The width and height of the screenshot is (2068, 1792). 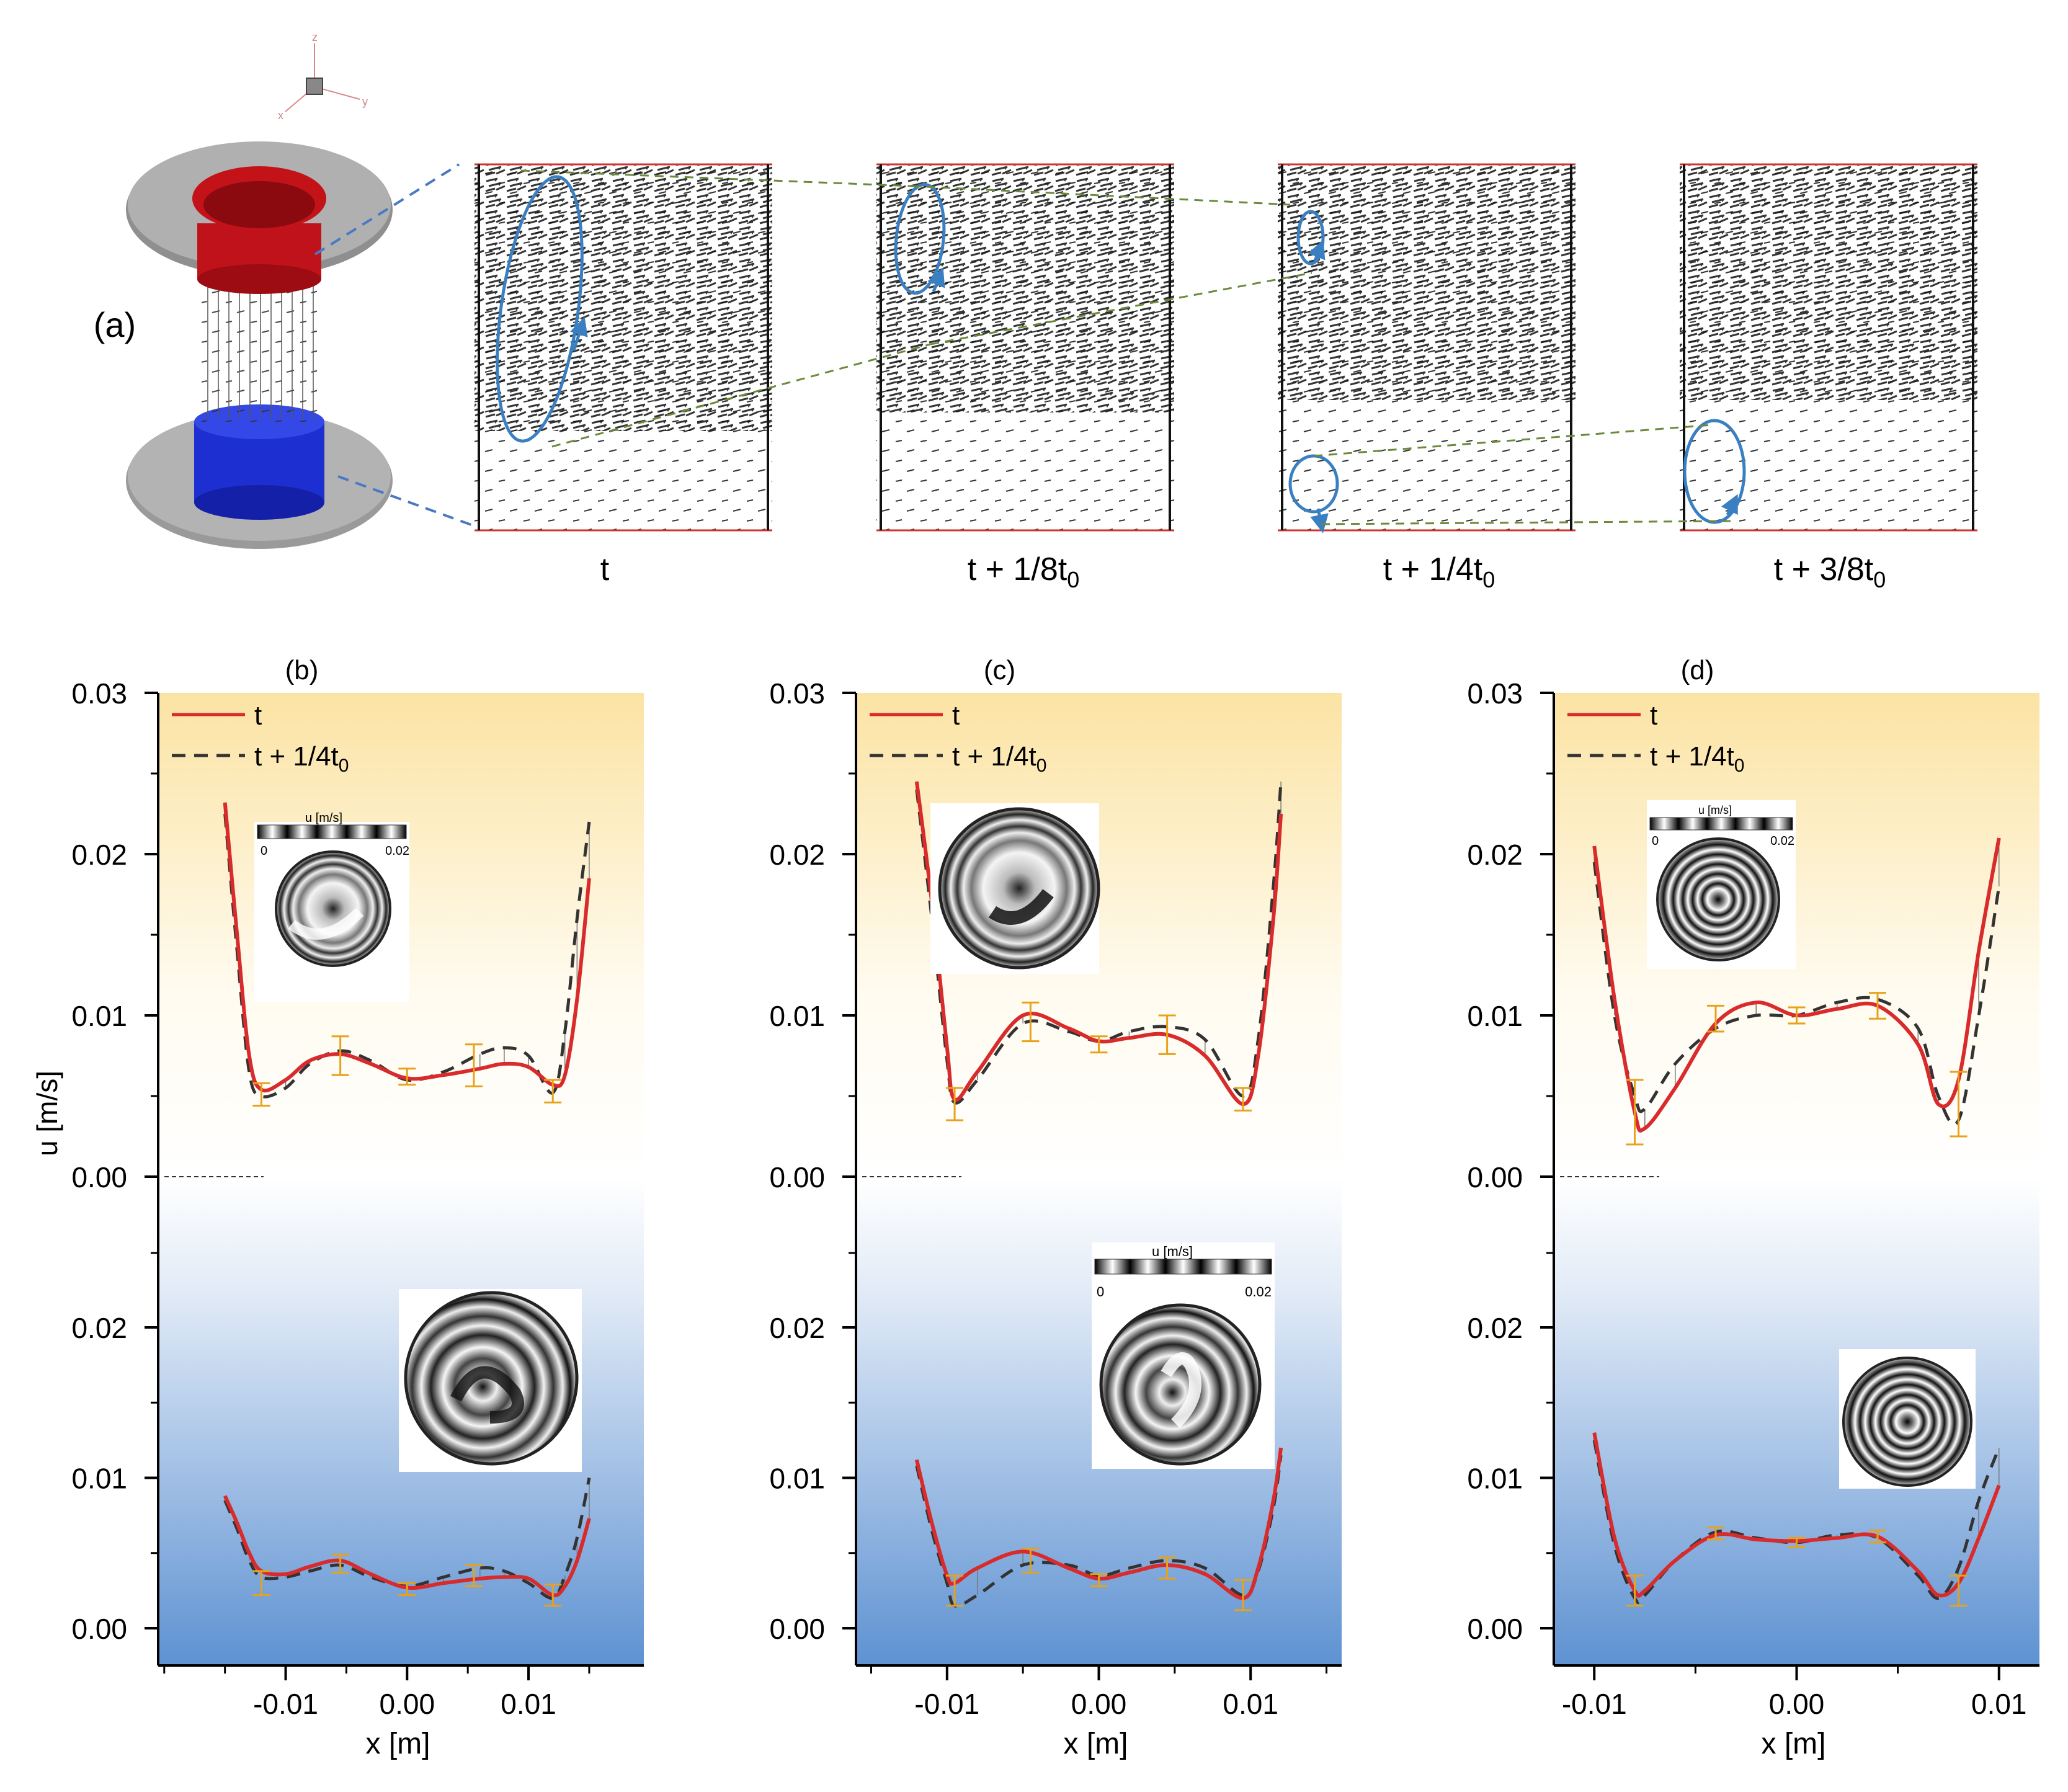 What do you see at coordinates (1697, 670) in the screenshot?
I see `panel-label: (d)` at bounding box center [1697, 670].